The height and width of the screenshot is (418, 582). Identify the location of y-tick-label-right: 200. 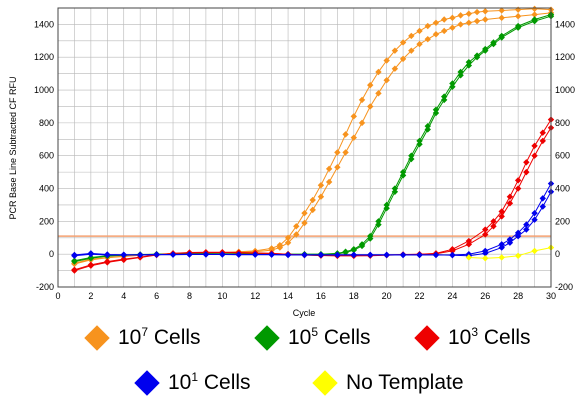
(562, 221).